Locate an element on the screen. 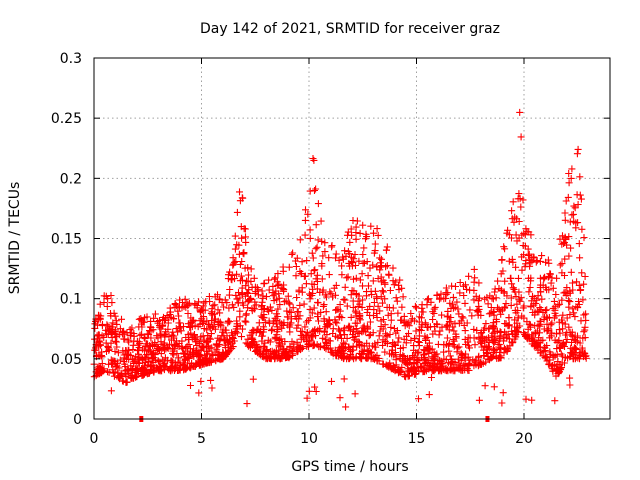  x-tick-label: 10 is located at coordinates (309, 439).